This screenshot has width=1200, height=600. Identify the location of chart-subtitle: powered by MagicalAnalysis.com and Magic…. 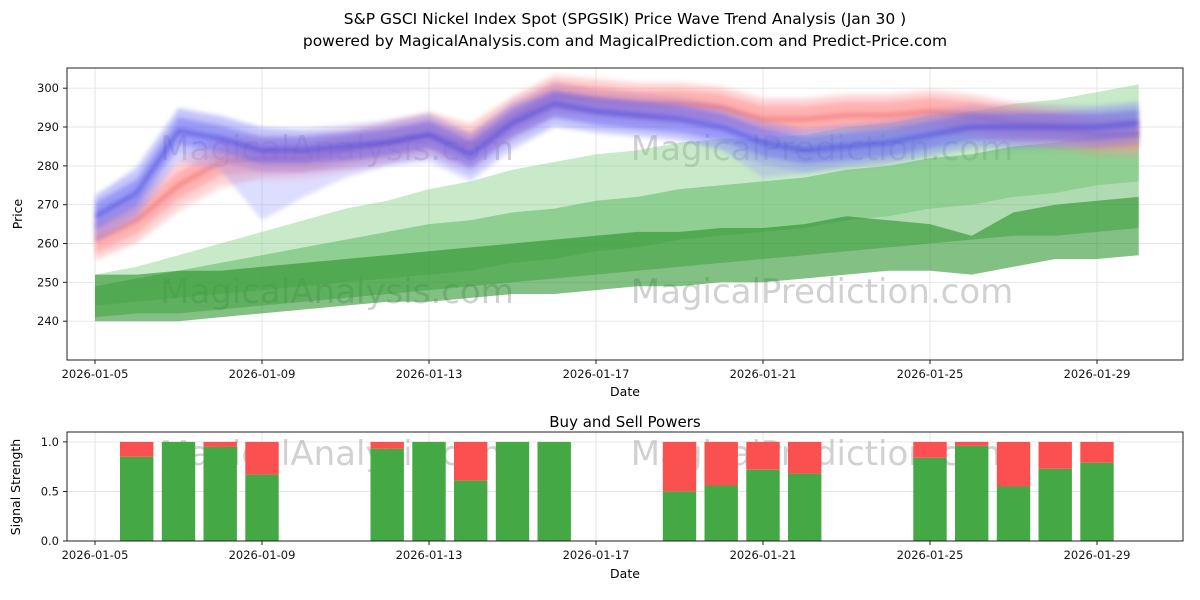
(625, 41).